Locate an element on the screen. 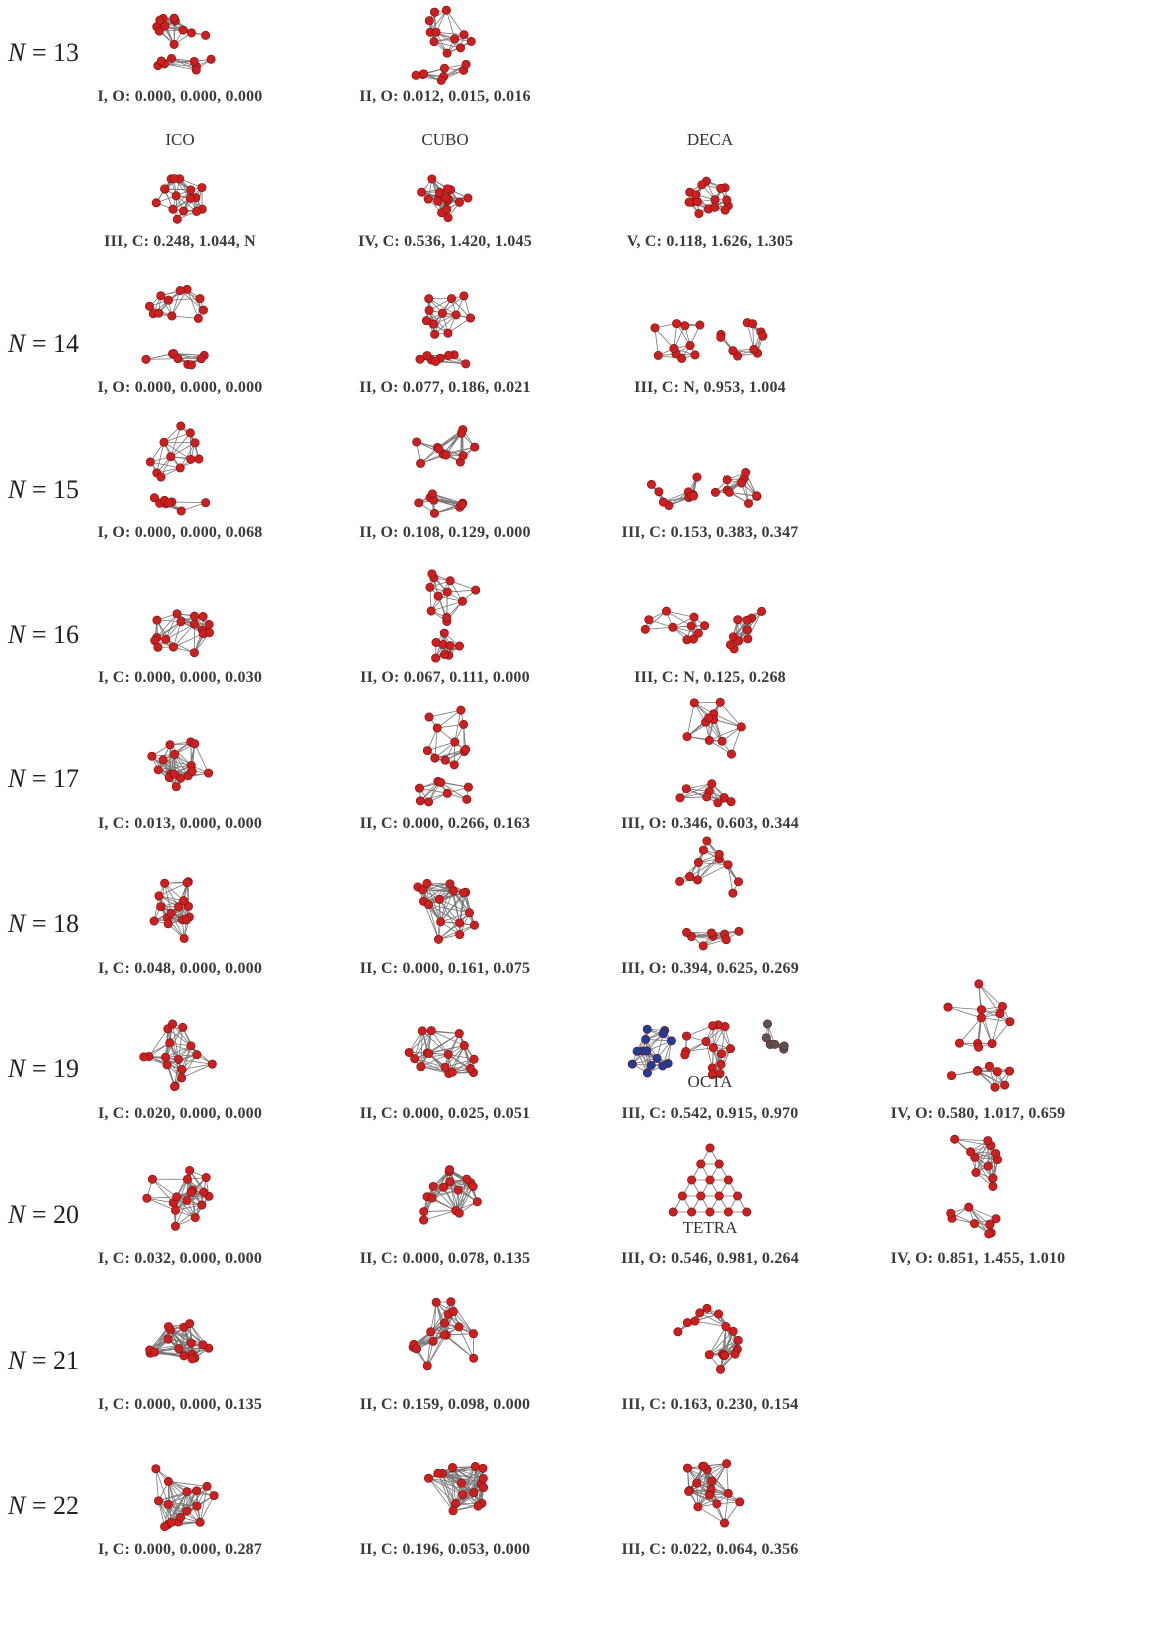  cluster-caption: I, C: 0.020, 0.000, 0.000 is located at coordinates (180, 1113).